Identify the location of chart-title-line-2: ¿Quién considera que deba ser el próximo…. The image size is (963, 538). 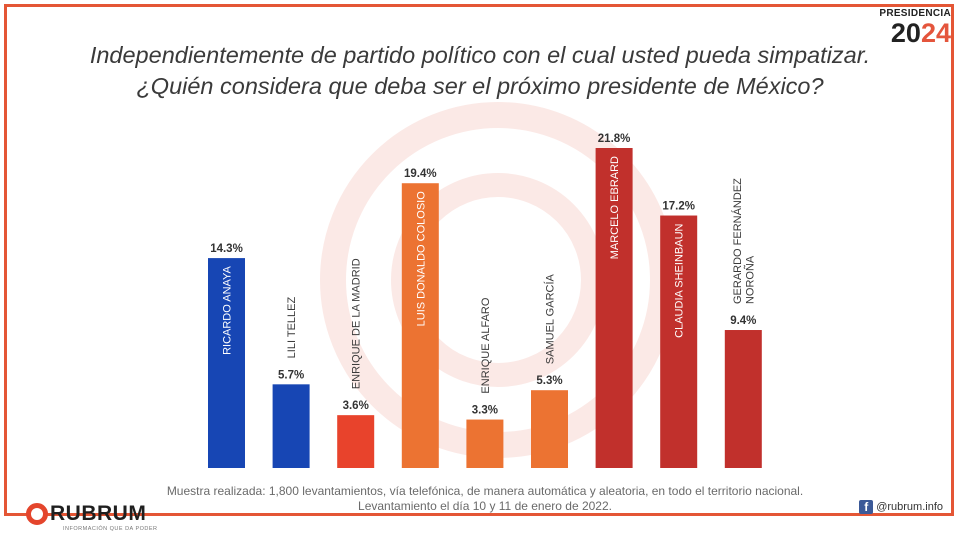
(480, 86).